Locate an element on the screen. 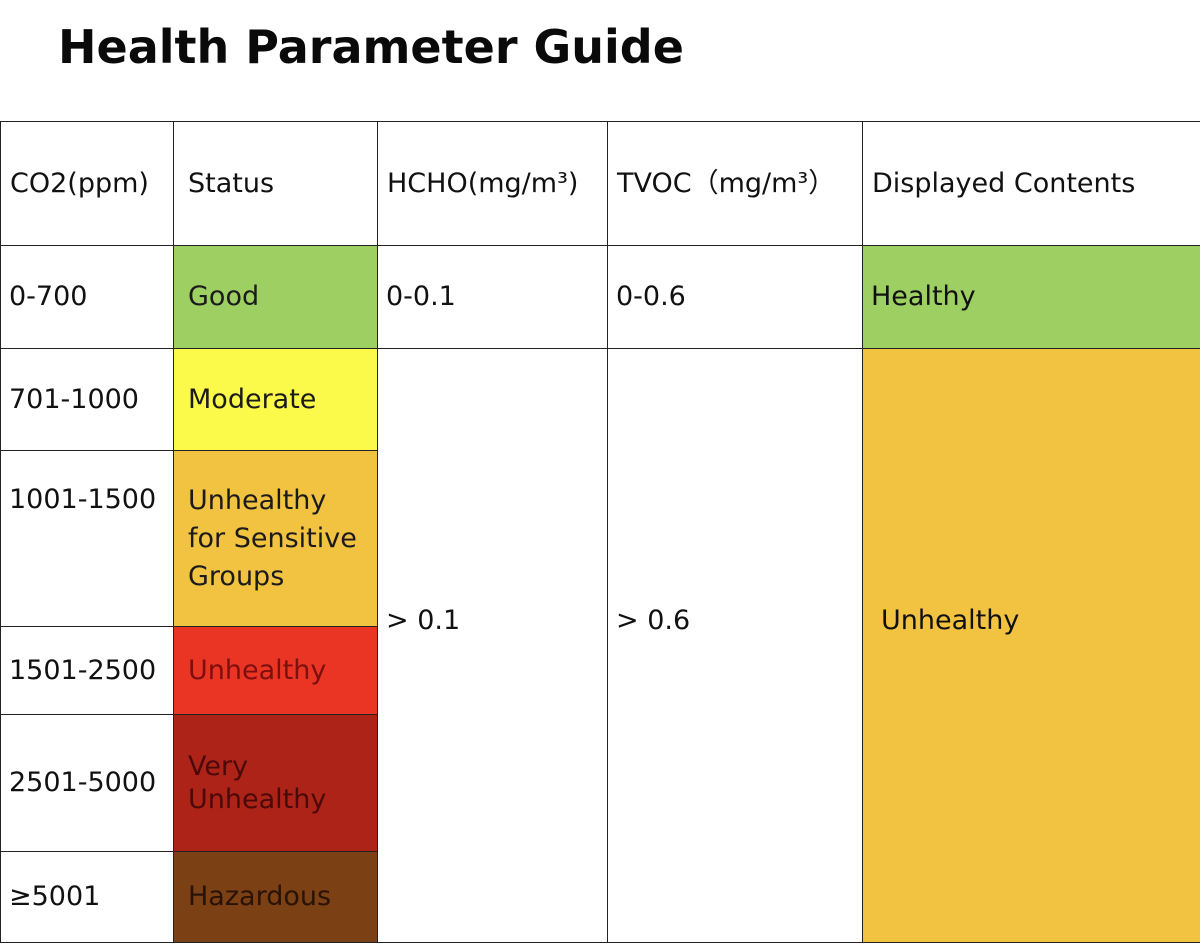 Image resolution: width=1200 pixels, height=945 pixels. co2-range: ≥5001 is located at coordinates (87, 897).